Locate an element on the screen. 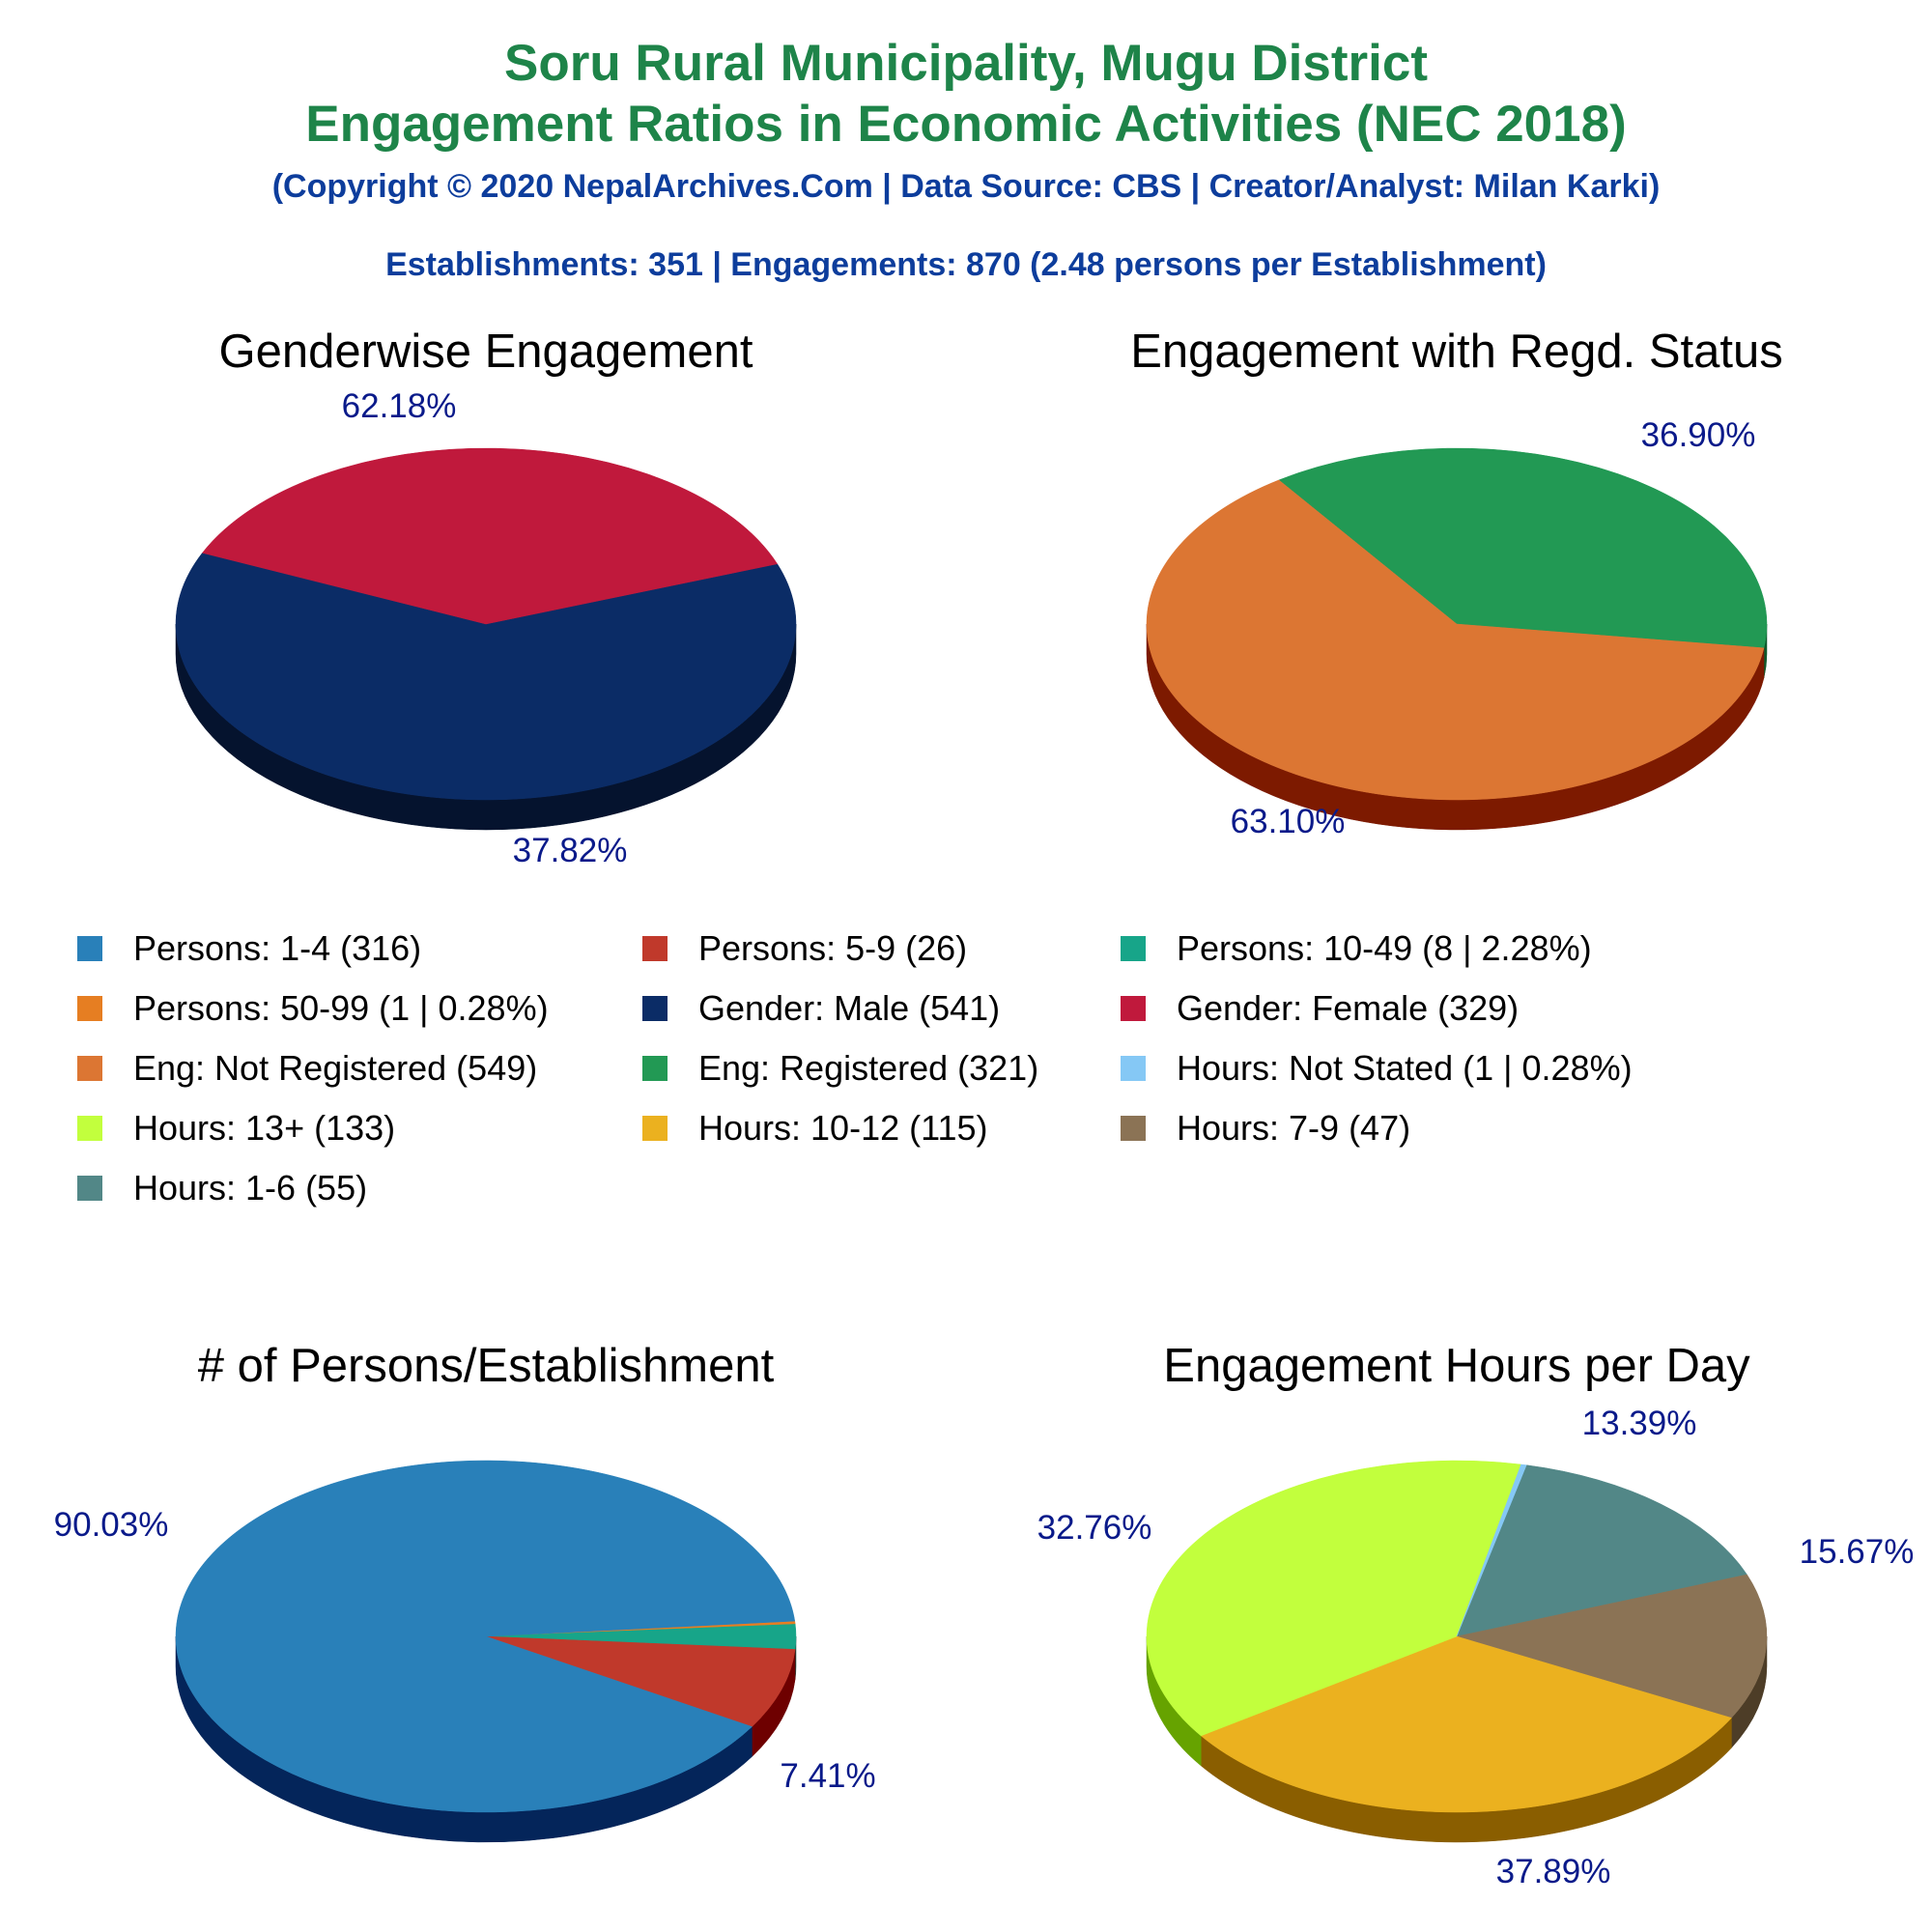 Image resolution: width=1932 pixels, height=1932 pixels. legend-item: Gender: Male (541) is located at coordinates (821, 1008).